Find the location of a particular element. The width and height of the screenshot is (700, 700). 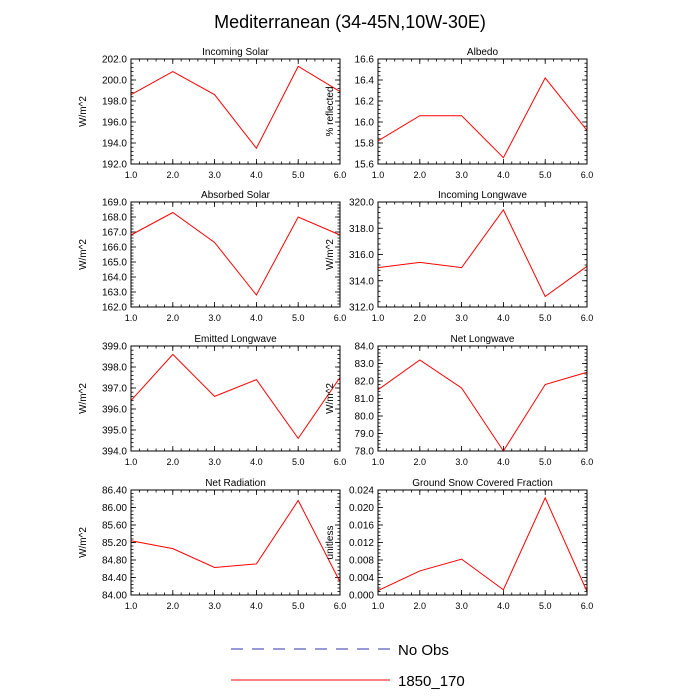

y-tick-label: 314.0 is located at coordinates (361, 281).